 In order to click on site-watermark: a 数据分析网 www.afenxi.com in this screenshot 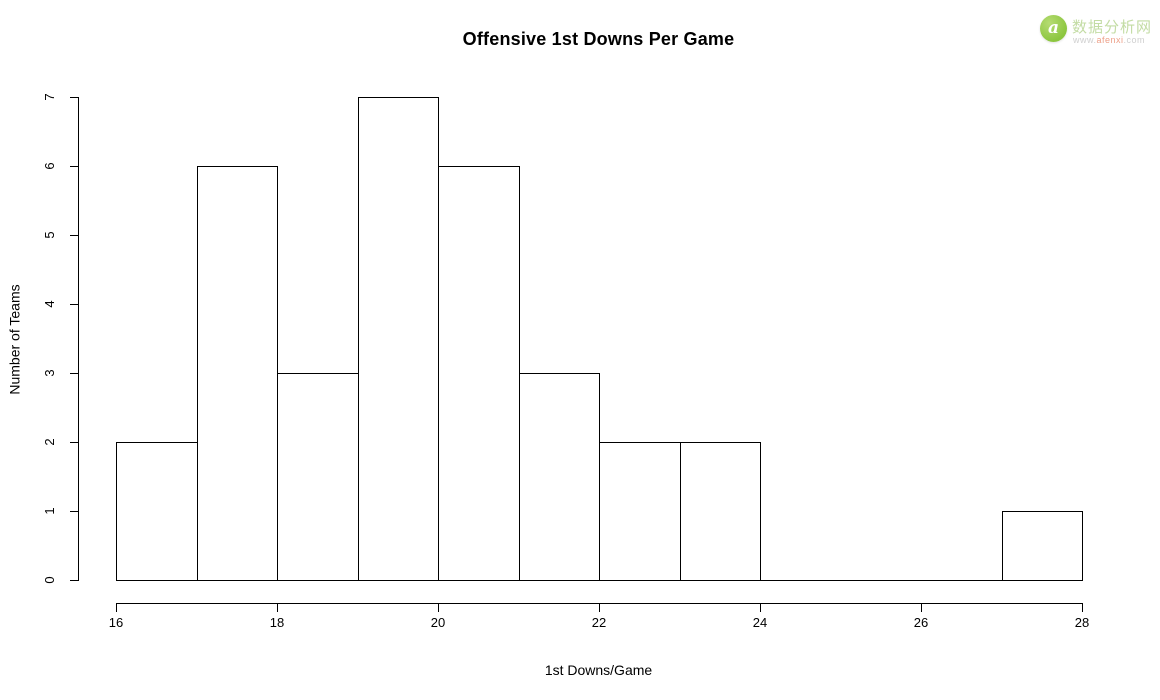, I will do `click(1097, 32)`.